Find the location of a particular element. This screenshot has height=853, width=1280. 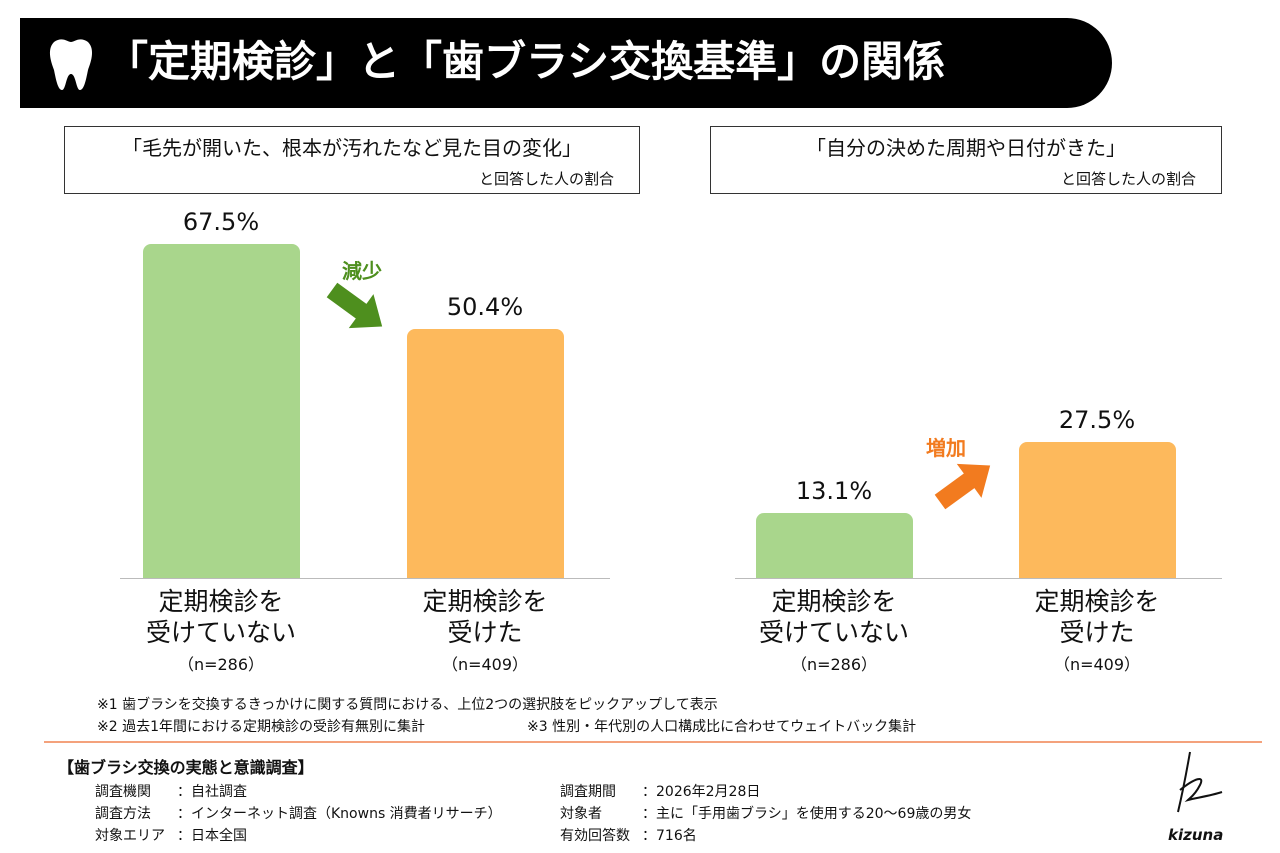

value-label: 50.4% is located at coordinates (485, 306).